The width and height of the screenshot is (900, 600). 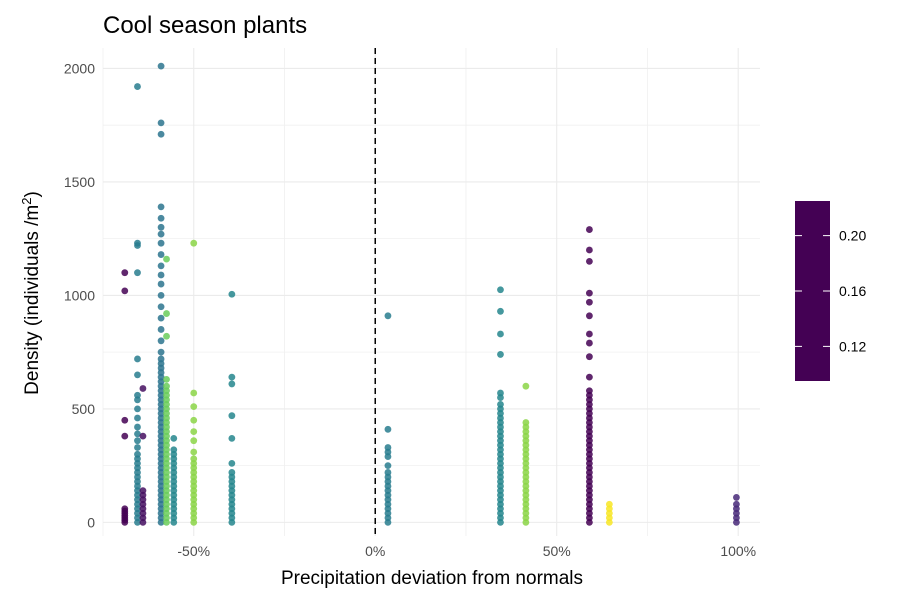 I want to click on x-tick-label: 100%, so click(x=738, y=551).